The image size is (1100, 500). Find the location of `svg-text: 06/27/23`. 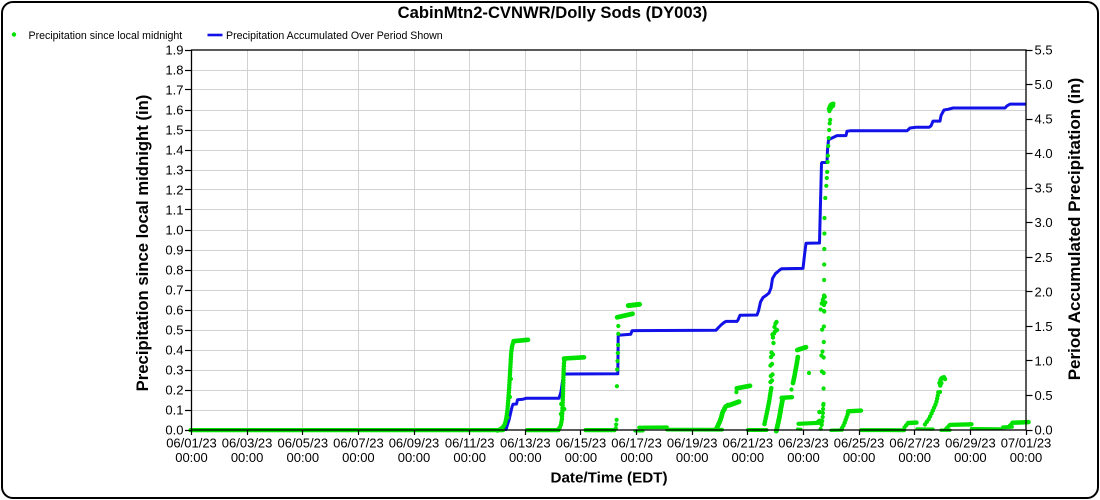

svg-text: 06/27/23 is located at coordinates (914, 442).